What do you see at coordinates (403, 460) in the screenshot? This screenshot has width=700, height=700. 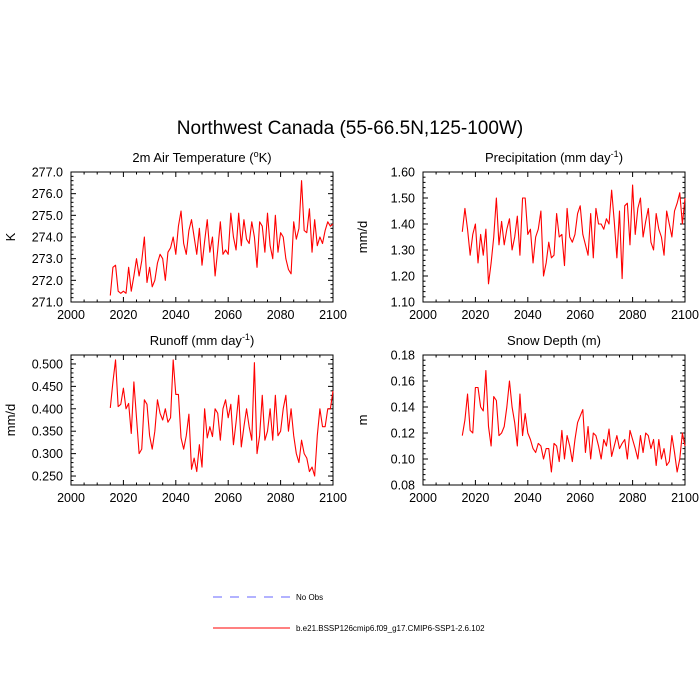 I see `y-tick-label: 0.10` at bounding box center [403, 460].